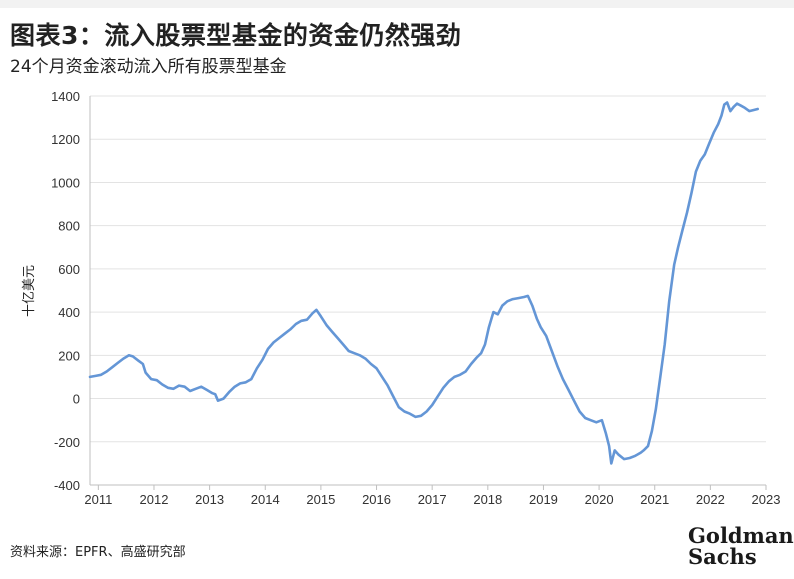 The width and height of the screenshot is (794, 579). What do you see at coordinates (599, 499) in the screenshot?
I see `x-tick-label: 2020` at bounding box center [599, 499].